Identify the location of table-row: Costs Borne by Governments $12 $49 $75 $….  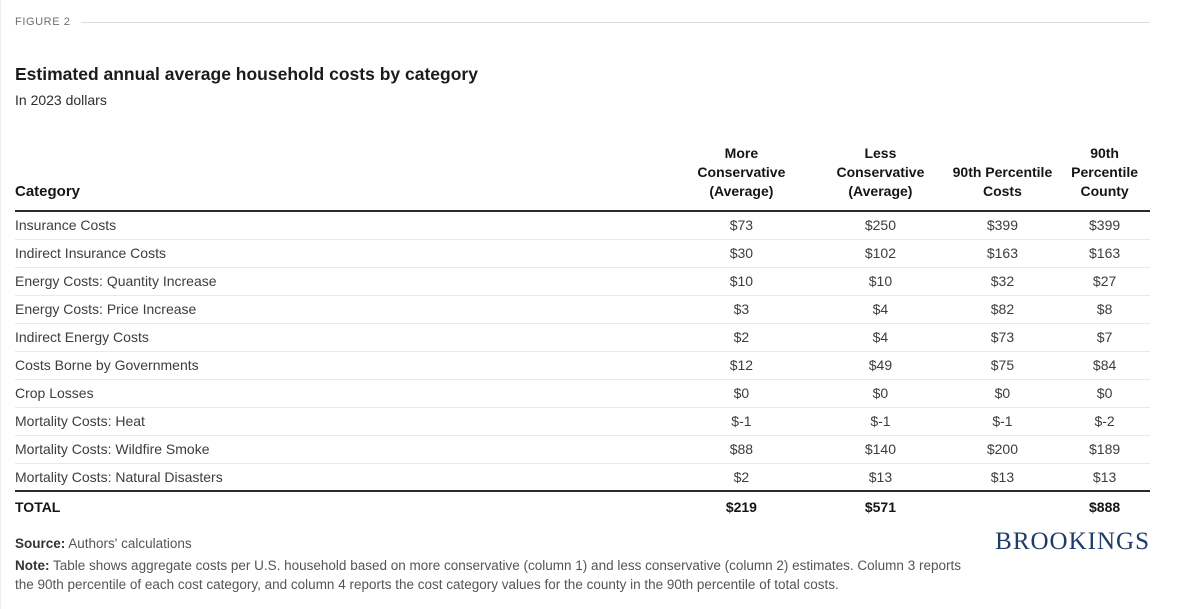
(582, 365).